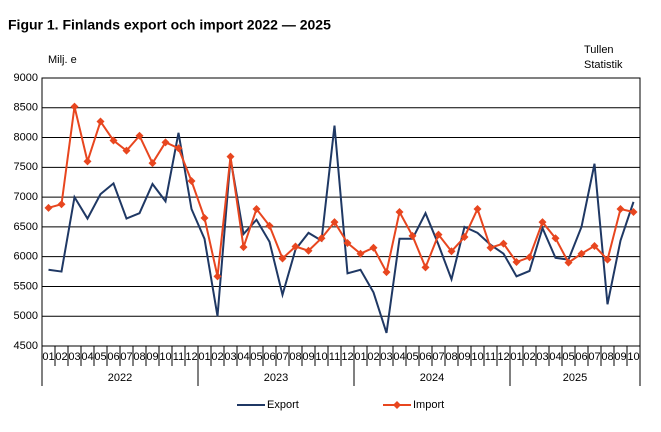 This screenshot has width=661, height=432. What do you see at coordinates (599, 50) in the screenshot?
I see `source: Tullen` at bounding box center [599, 50].